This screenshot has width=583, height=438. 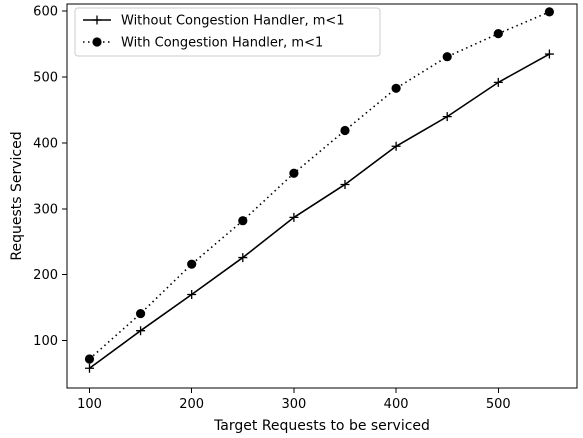 I want to click on y-axis-title: Requests Serviced, so click(x=17, y=195).